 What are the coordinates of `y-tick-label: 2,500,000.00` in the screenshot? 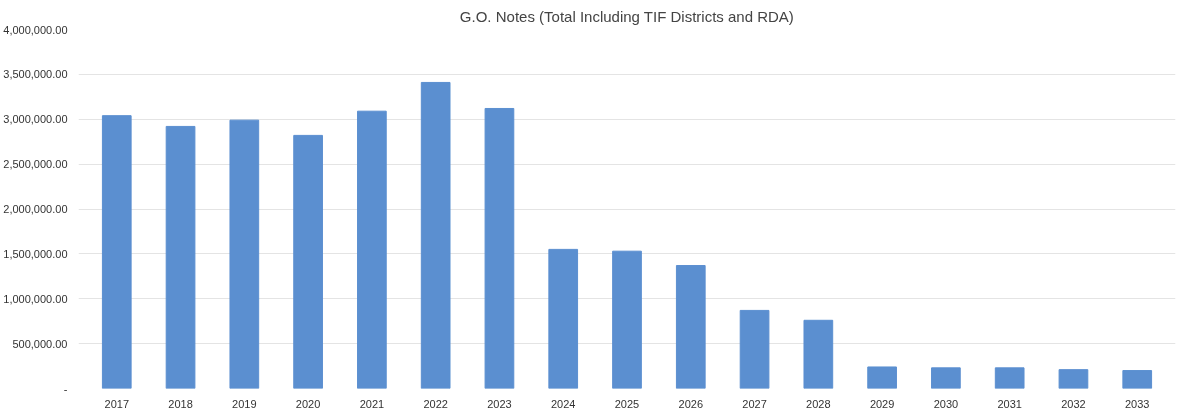 It's located at (35, 164).